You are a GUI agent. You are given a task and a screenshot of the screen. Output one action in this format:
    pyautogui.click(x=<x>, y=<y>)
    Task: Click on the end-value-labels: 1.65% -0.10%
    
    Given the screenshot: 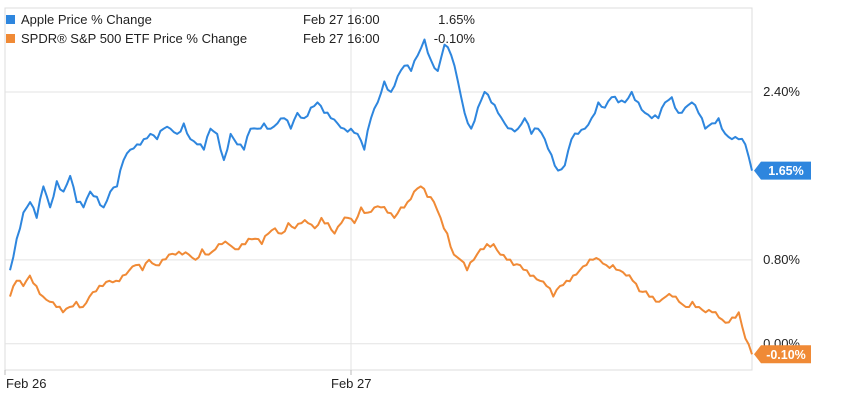 What is the action you would take?
    pyautogui.click(x=782, y=262)
    